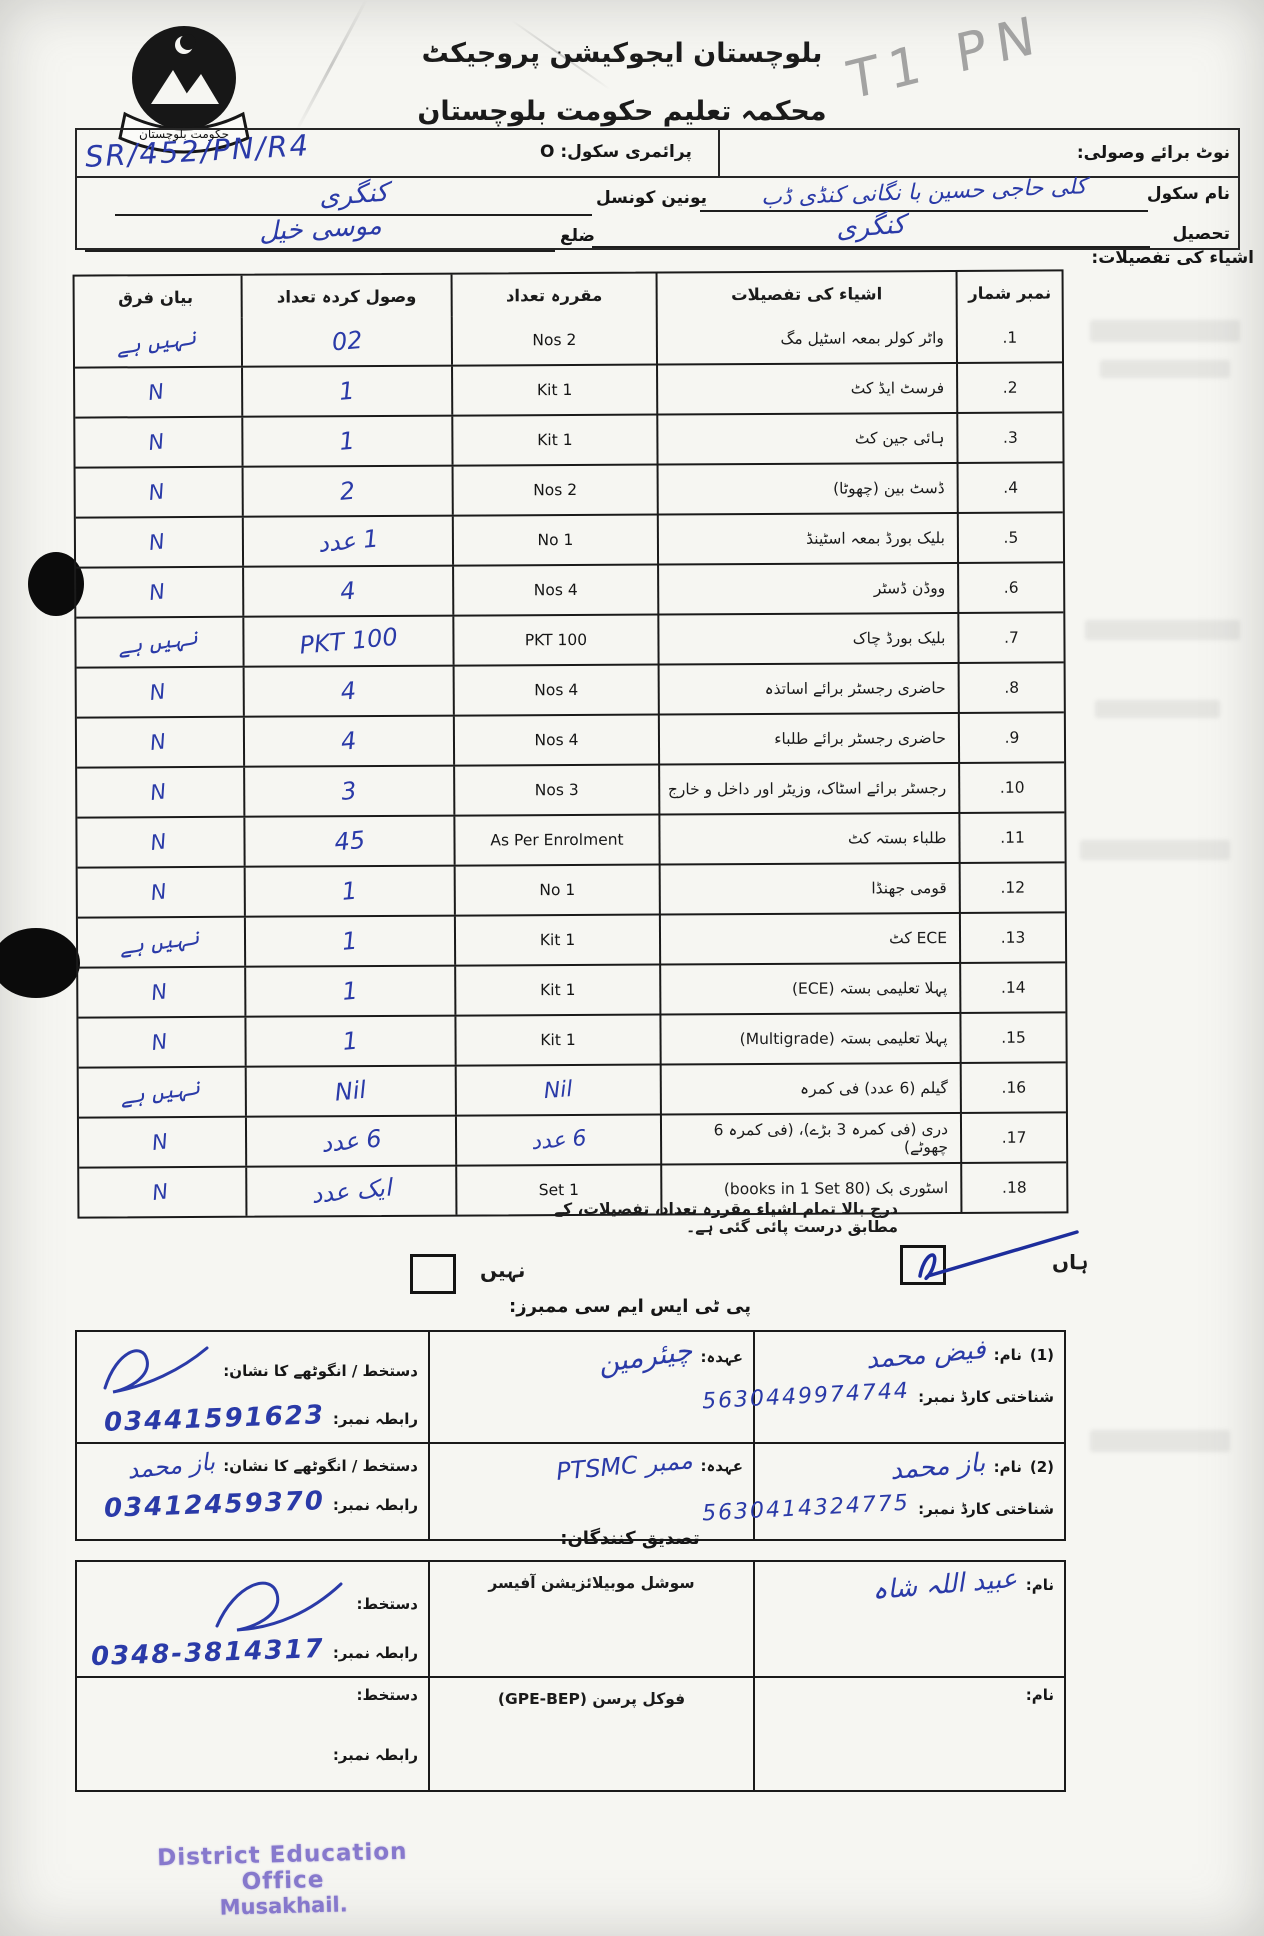  I want to click on received-qty-cell: ایک عدد, so click(350, 1191).